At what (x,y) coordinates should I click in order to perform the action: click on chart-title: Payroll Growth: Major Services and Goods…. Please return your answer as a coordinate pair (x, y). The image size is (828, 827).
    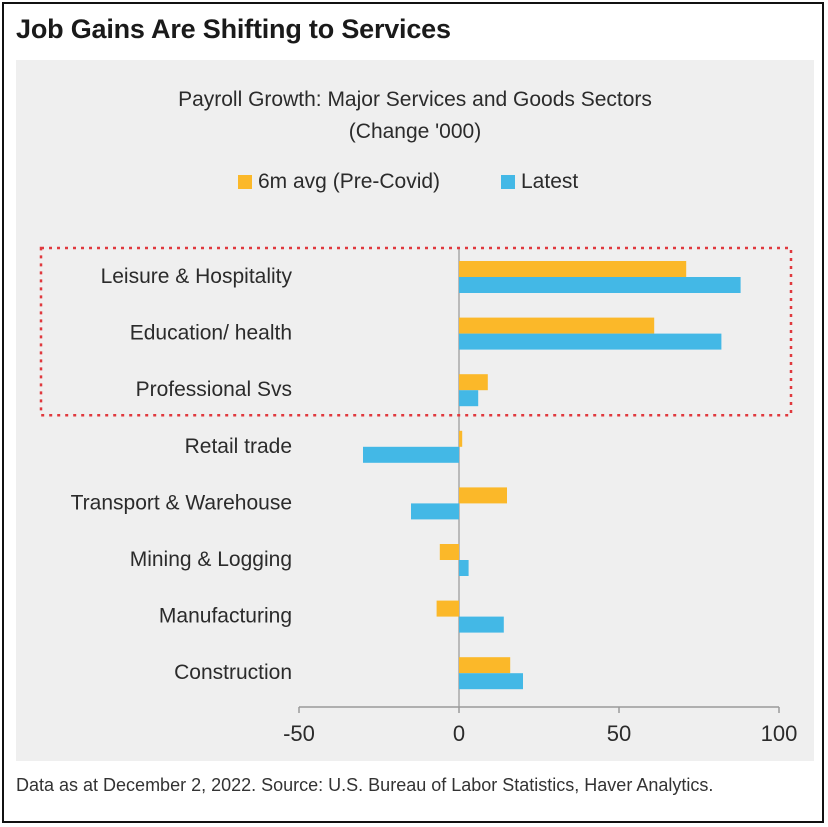
    Looking at the image, I should click on (415, 99).